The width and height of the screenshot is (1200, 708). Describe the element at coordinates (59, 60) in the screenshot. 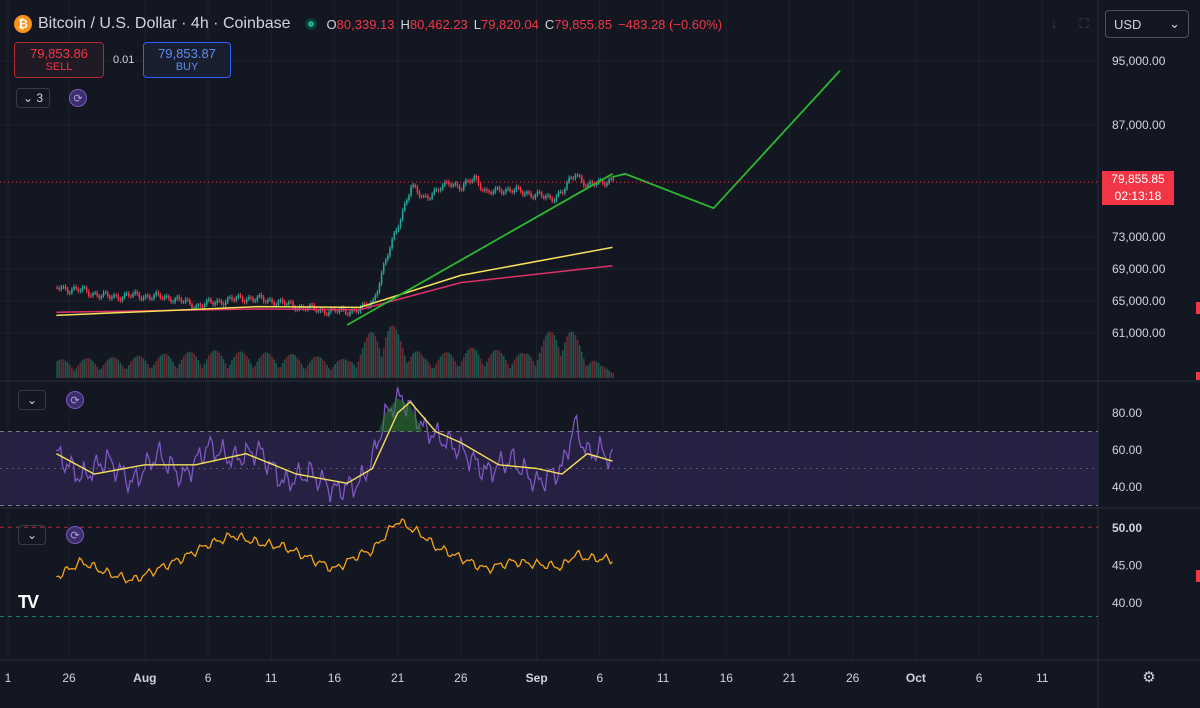

I see `sell-button: 79,853.86 SELL` at that location.